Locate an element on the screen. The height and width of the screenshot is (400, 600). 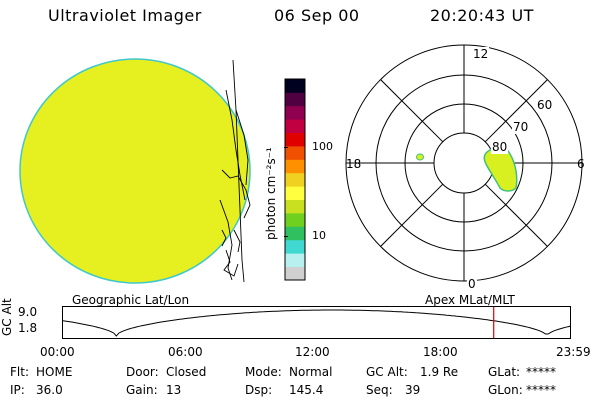
status-gain-value: 13 is located at coordinates (174, 390).